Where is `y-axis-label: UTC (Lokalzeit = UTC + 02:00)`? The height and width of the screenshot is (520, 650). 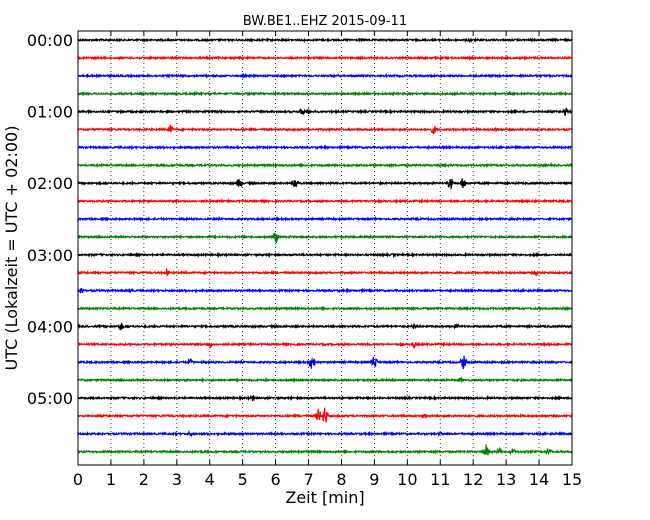
y-axis-label: UTC (Lokalzeit = UTC + 02:00) is located at coordinates (11, 248).